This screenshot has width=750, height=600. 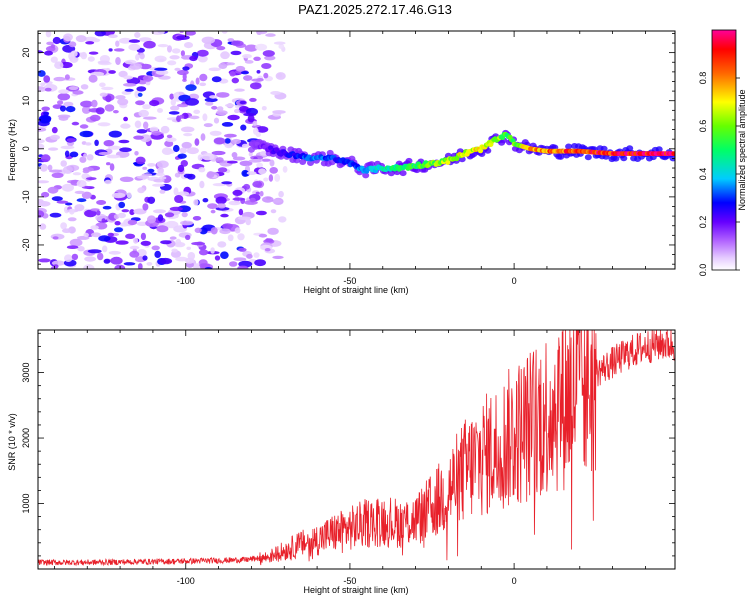 I want to click on snr-y-label: SNR (10 * v/v), so click(x=12, y=442).